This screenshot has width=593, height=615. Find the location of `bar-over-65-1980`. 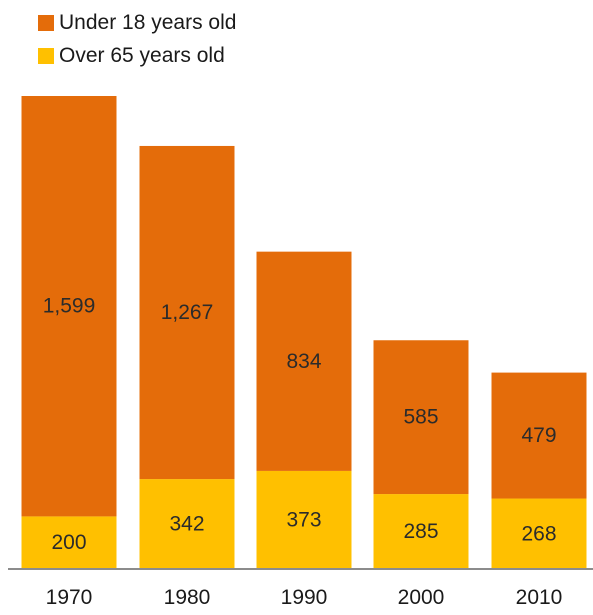

bar-over-65-1980 is located at coordinates (187, 524).